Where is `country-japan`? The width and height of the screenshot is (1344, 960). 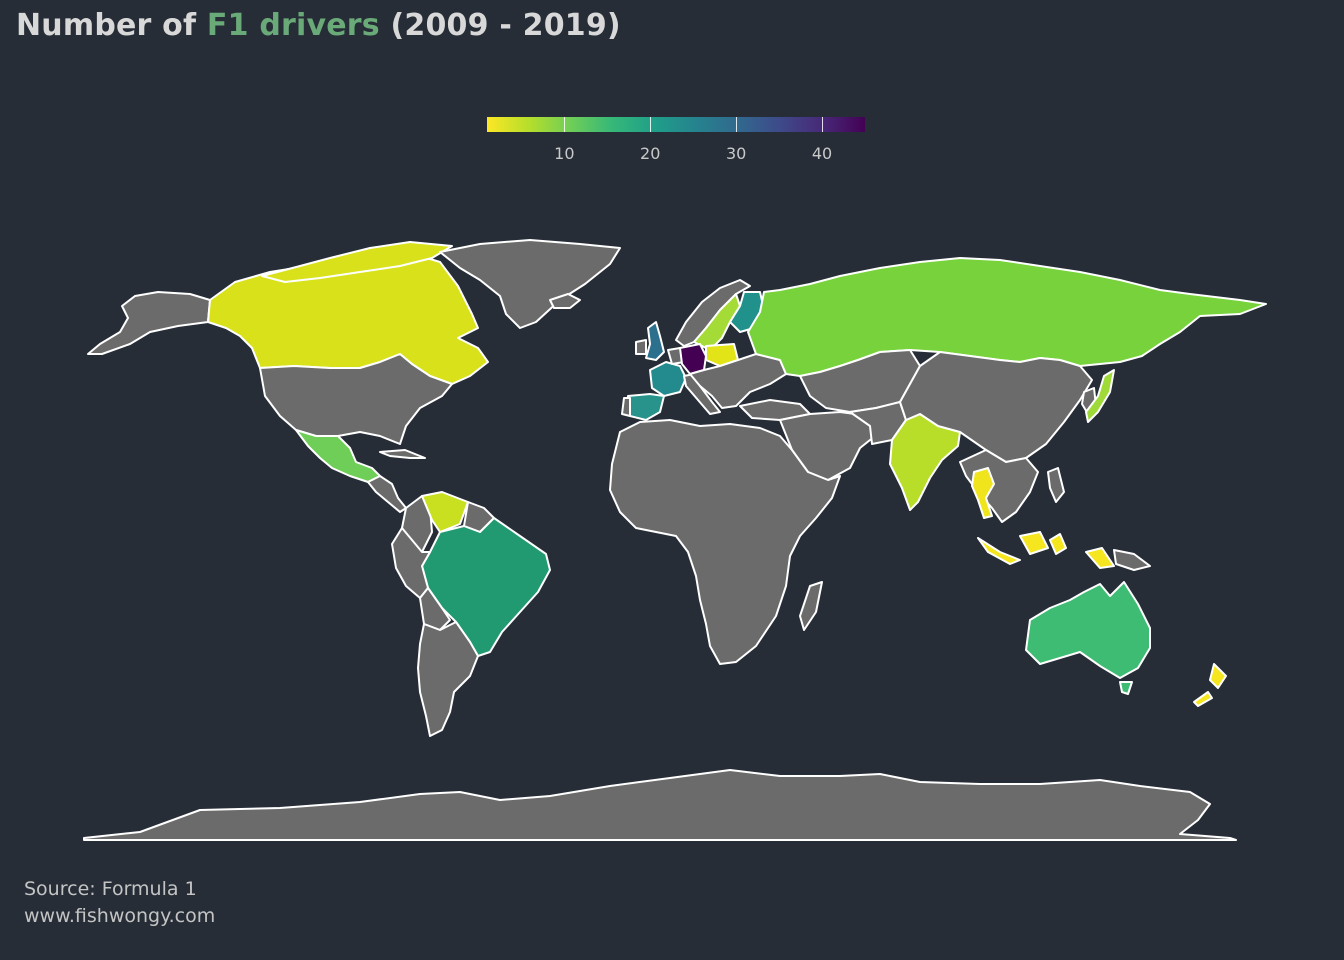 country-japan is located at coordinates (1100, 396).